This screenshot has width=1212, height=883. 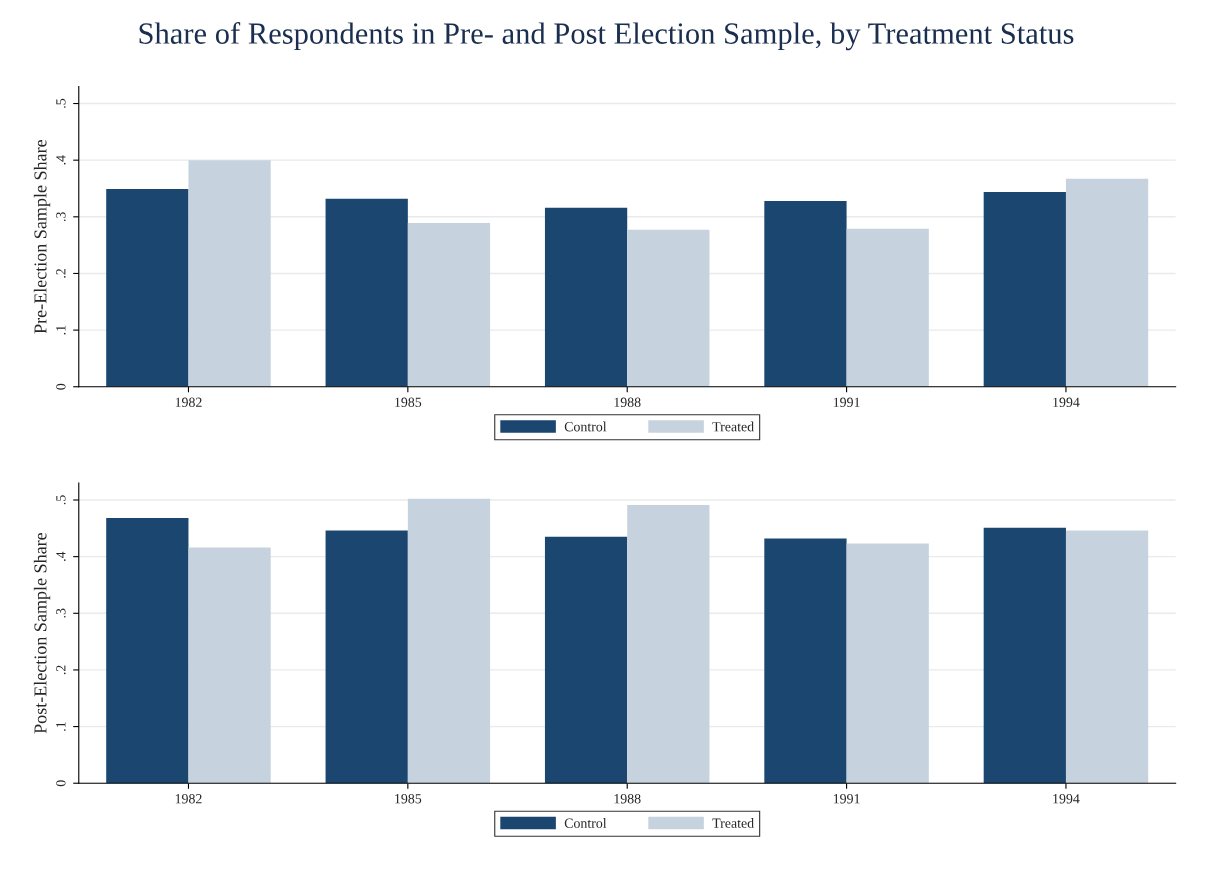 I want to click on y-axis-title: Post-Election Sample Share, so click(x=42, y=633).